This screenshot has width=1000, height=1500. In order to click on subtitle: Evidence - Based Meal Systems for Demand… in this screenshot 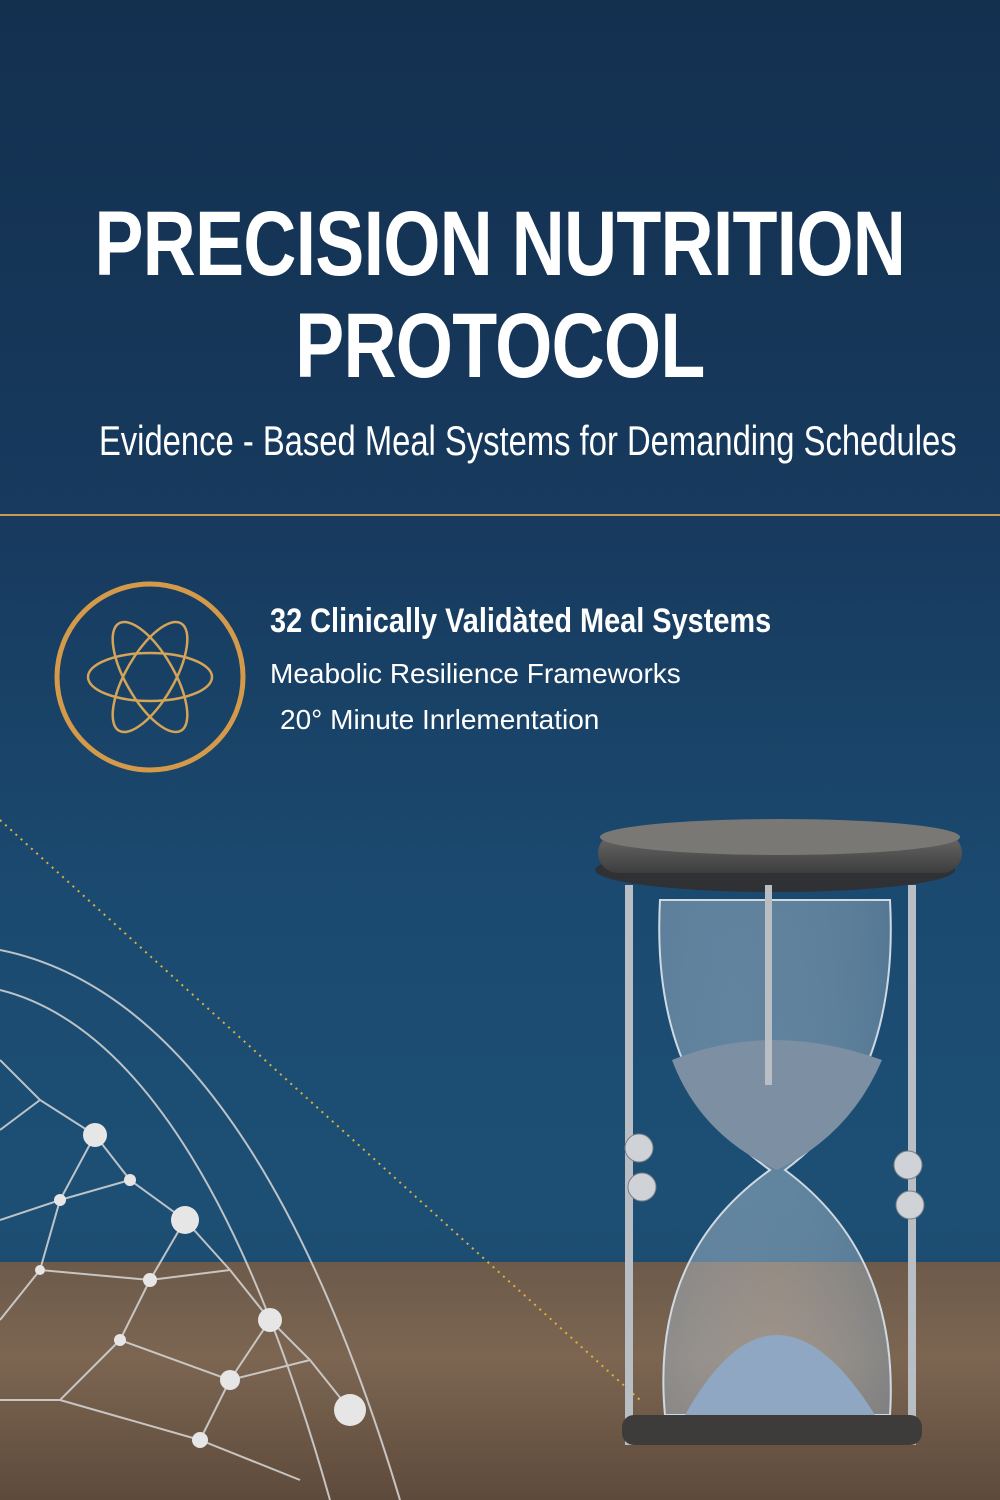, I will do `click(528, 440)`.